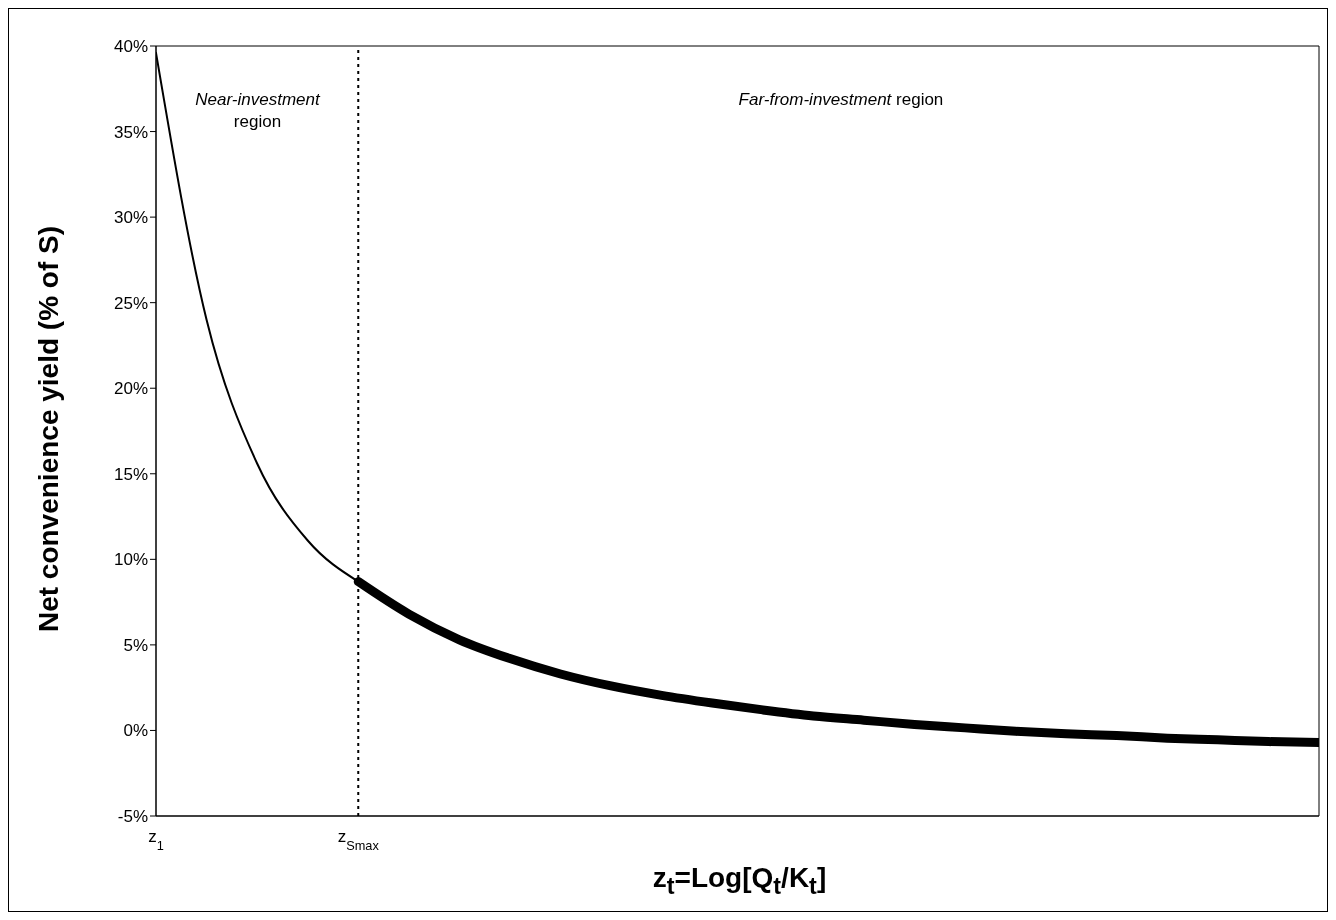  Describe the element at coordinates (130, 389) in the screenshot. I see `y-tick-label: 20%` at that location.